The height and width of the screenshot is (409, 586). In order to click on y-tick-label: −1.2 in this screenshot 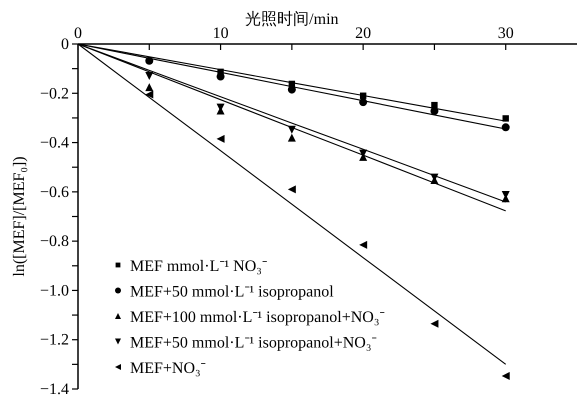, I will do `click(54, 340)`.